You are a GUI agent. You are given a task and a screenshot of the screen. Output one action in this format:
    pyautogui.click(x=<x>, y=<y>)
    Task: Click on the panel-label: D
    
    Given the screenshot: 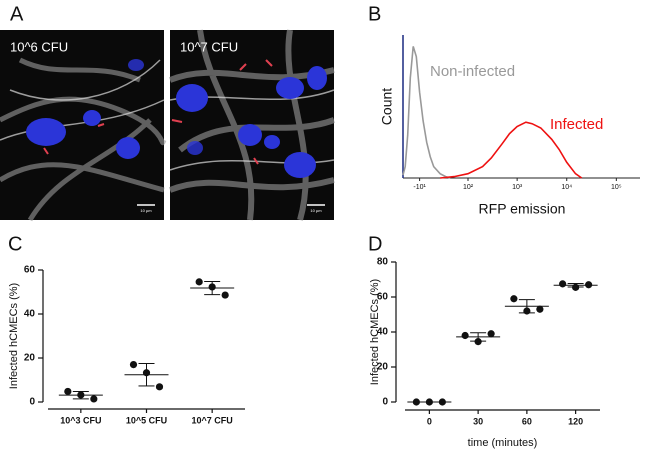 What is the action you would take?
    pyautogui.click(x=375, y=244)
    